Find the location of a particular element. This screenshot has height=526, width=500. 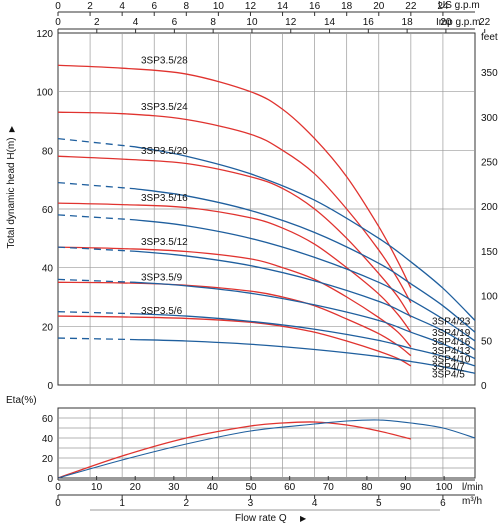

lmin-tick-label: 70 is located at coordinates (329, 487).